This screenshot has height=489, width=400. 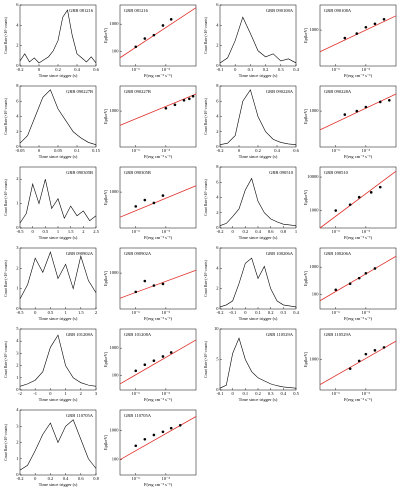 I want to click on x-tick-label: -0.05, so click(x=20, y=150).